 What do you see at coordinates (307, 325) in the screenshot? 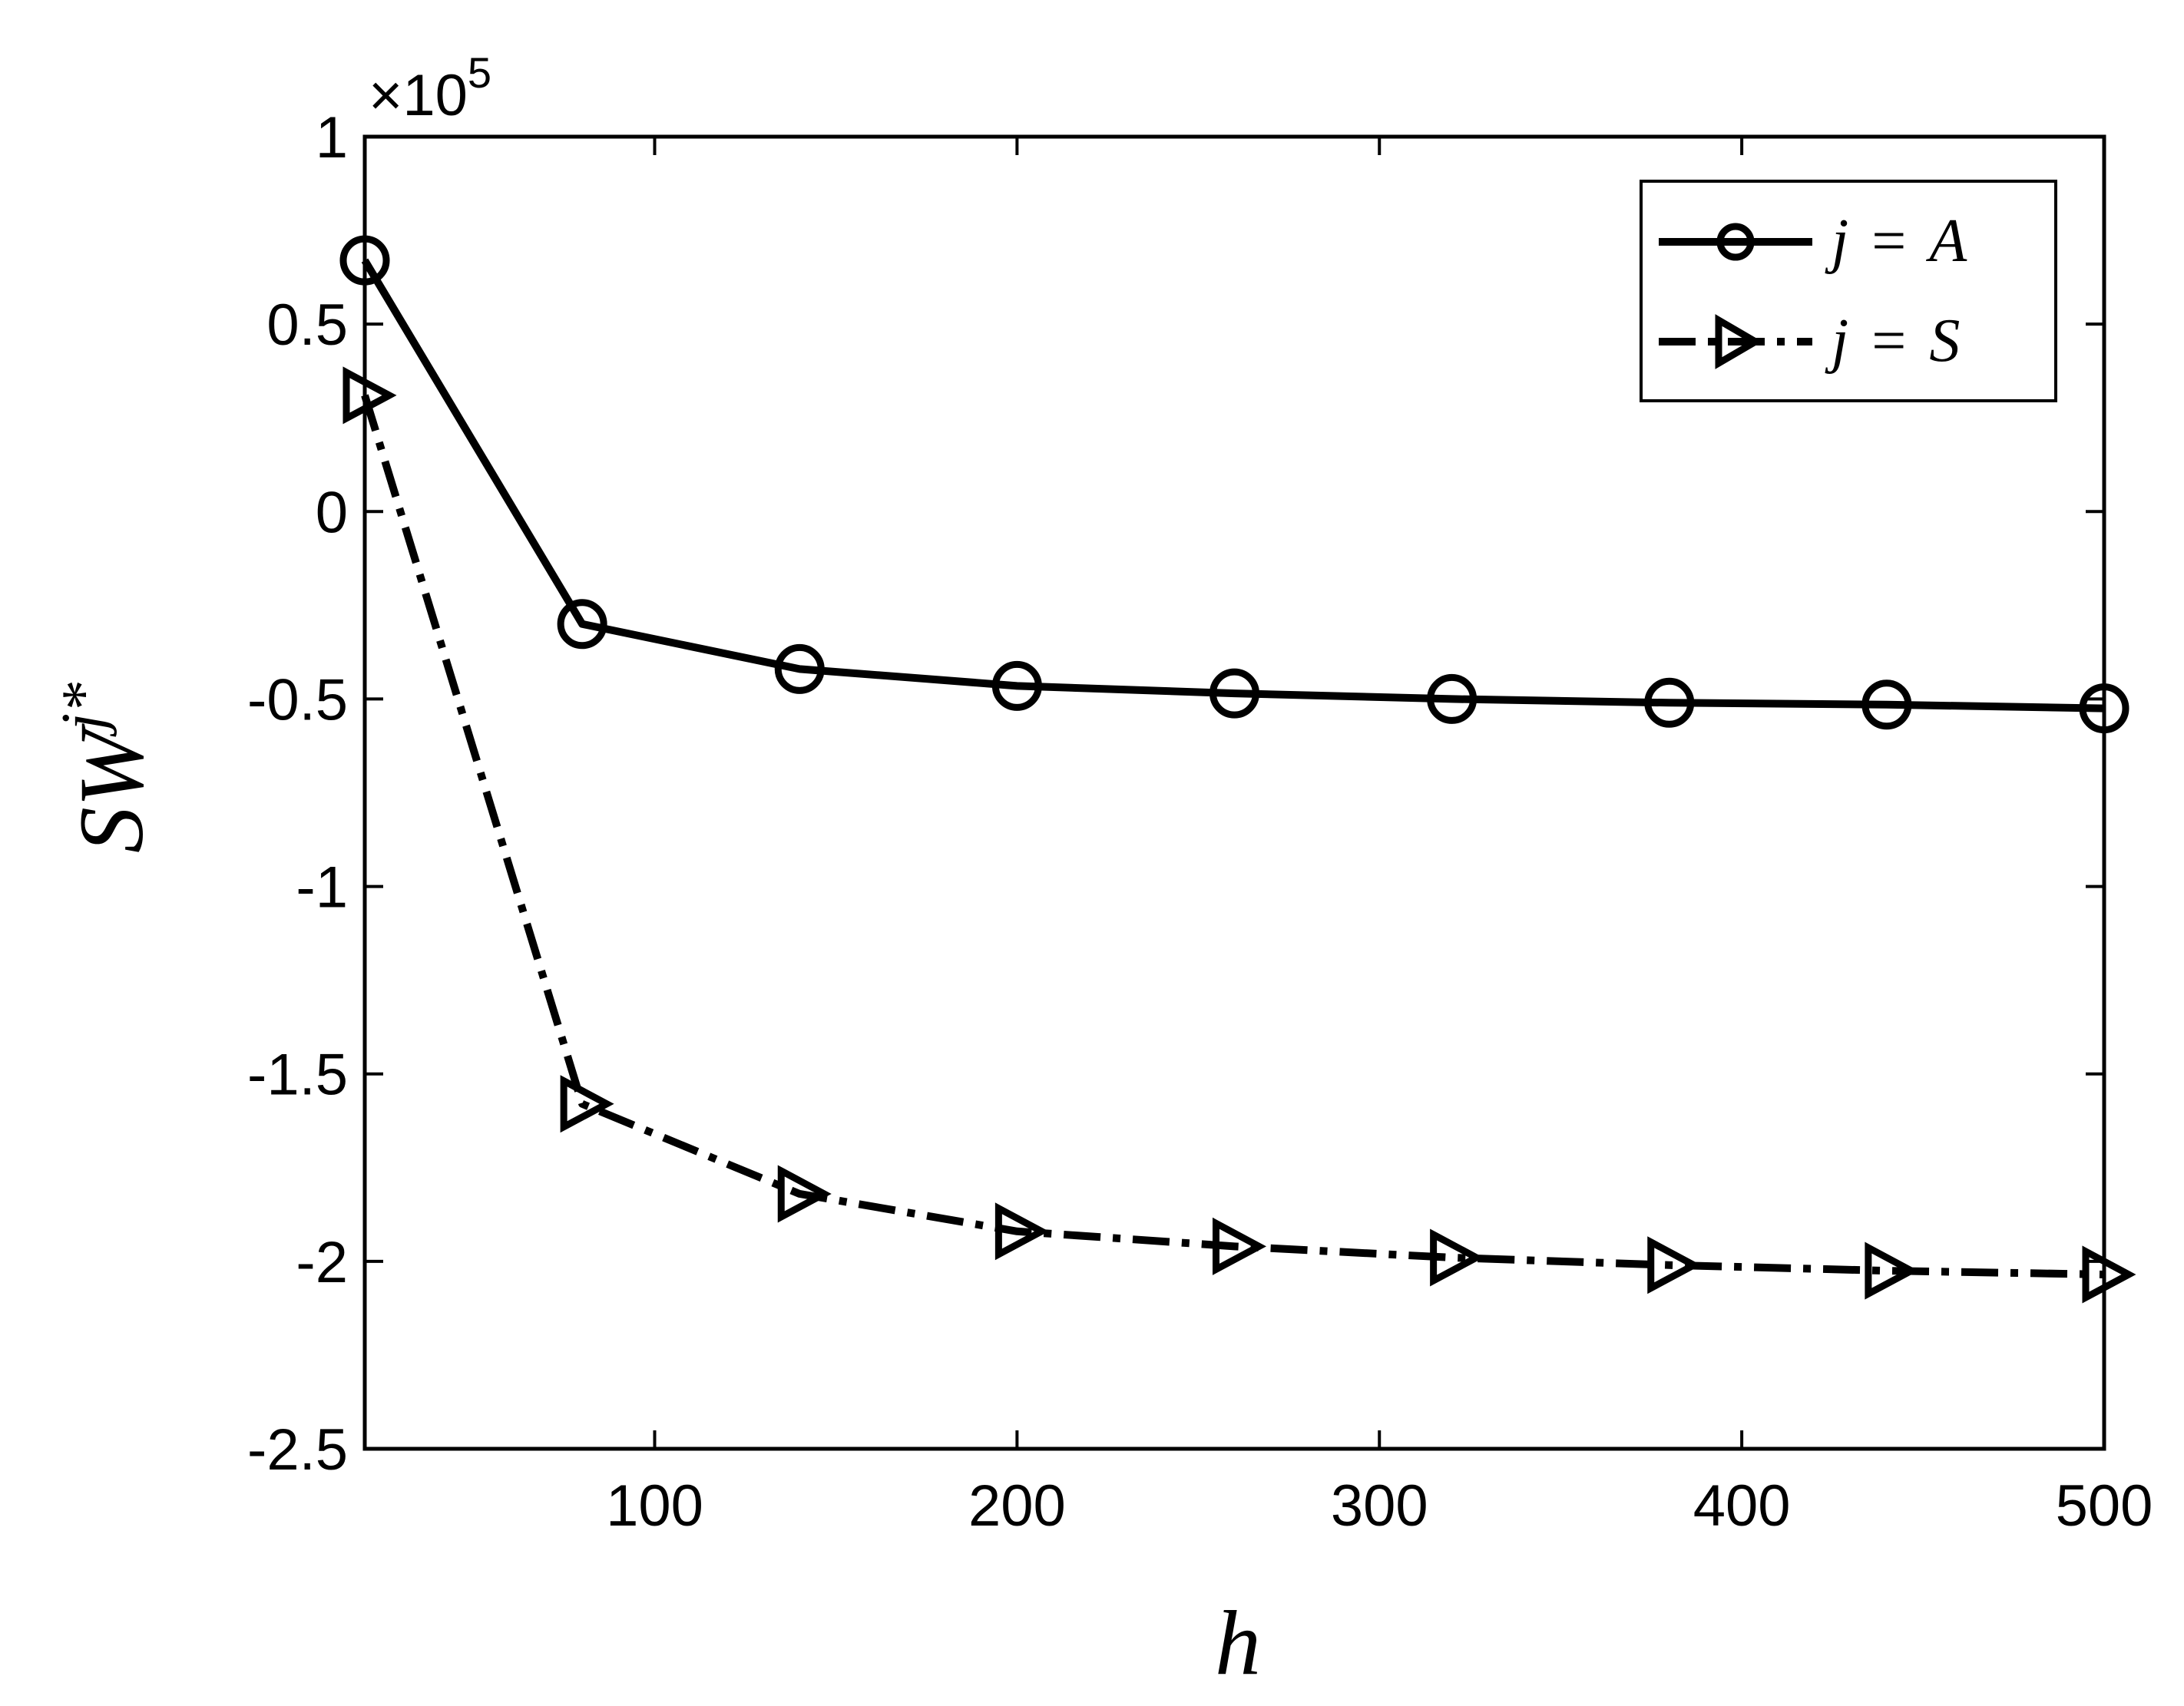
I see `y-tick-label: 0.5` at bounding box center [307, 325].